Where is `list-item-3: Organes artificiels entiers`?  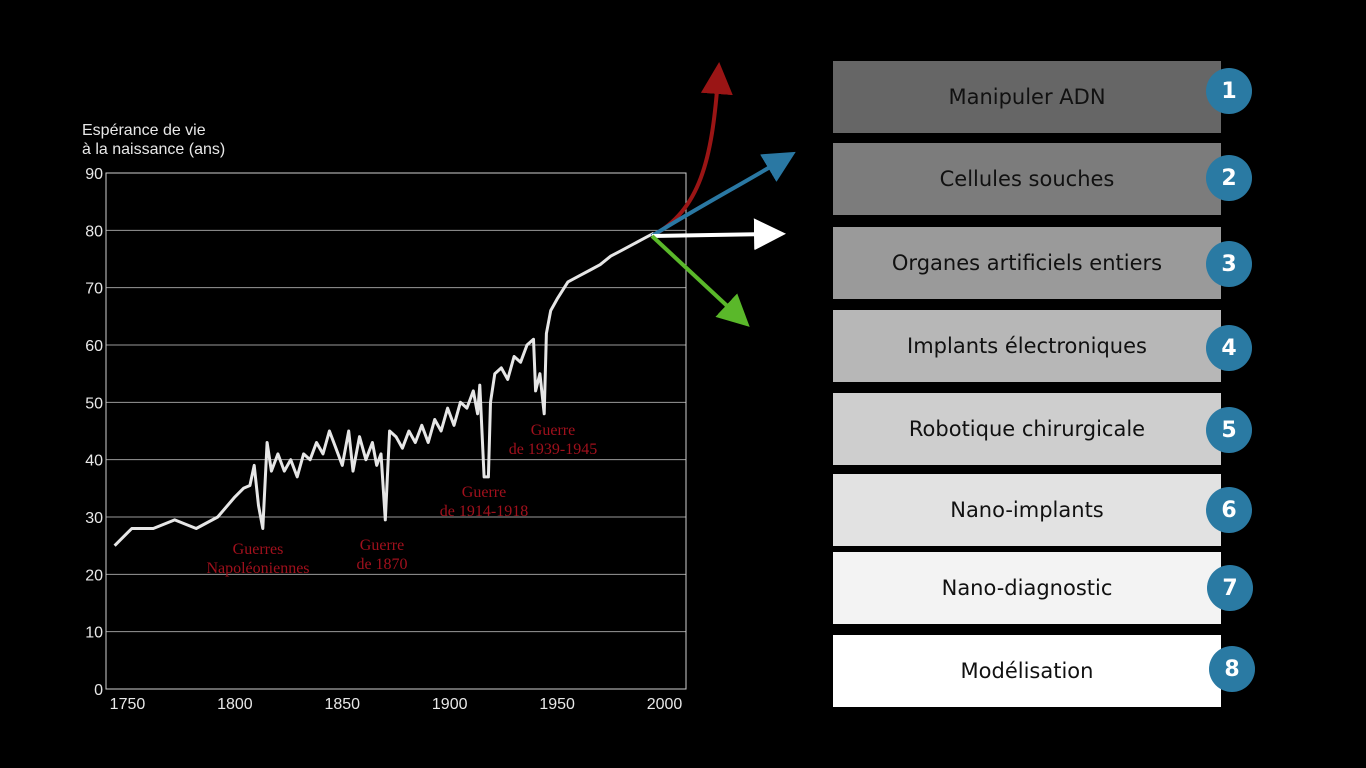 list-item-3: Organes artificiels entiers is located at coordinates (1027, 263).